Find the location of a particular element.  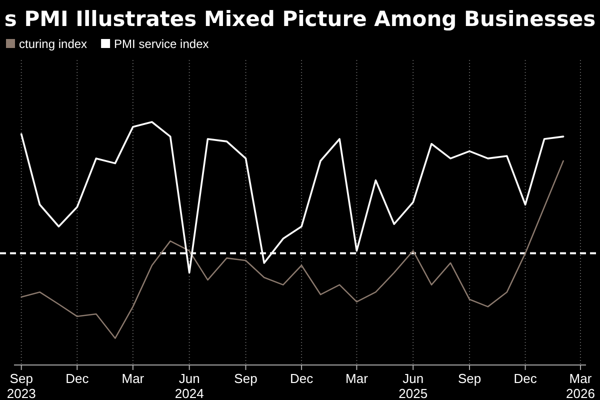

x-tick-label: Mar 2026 is located at coordinates (580, 385).